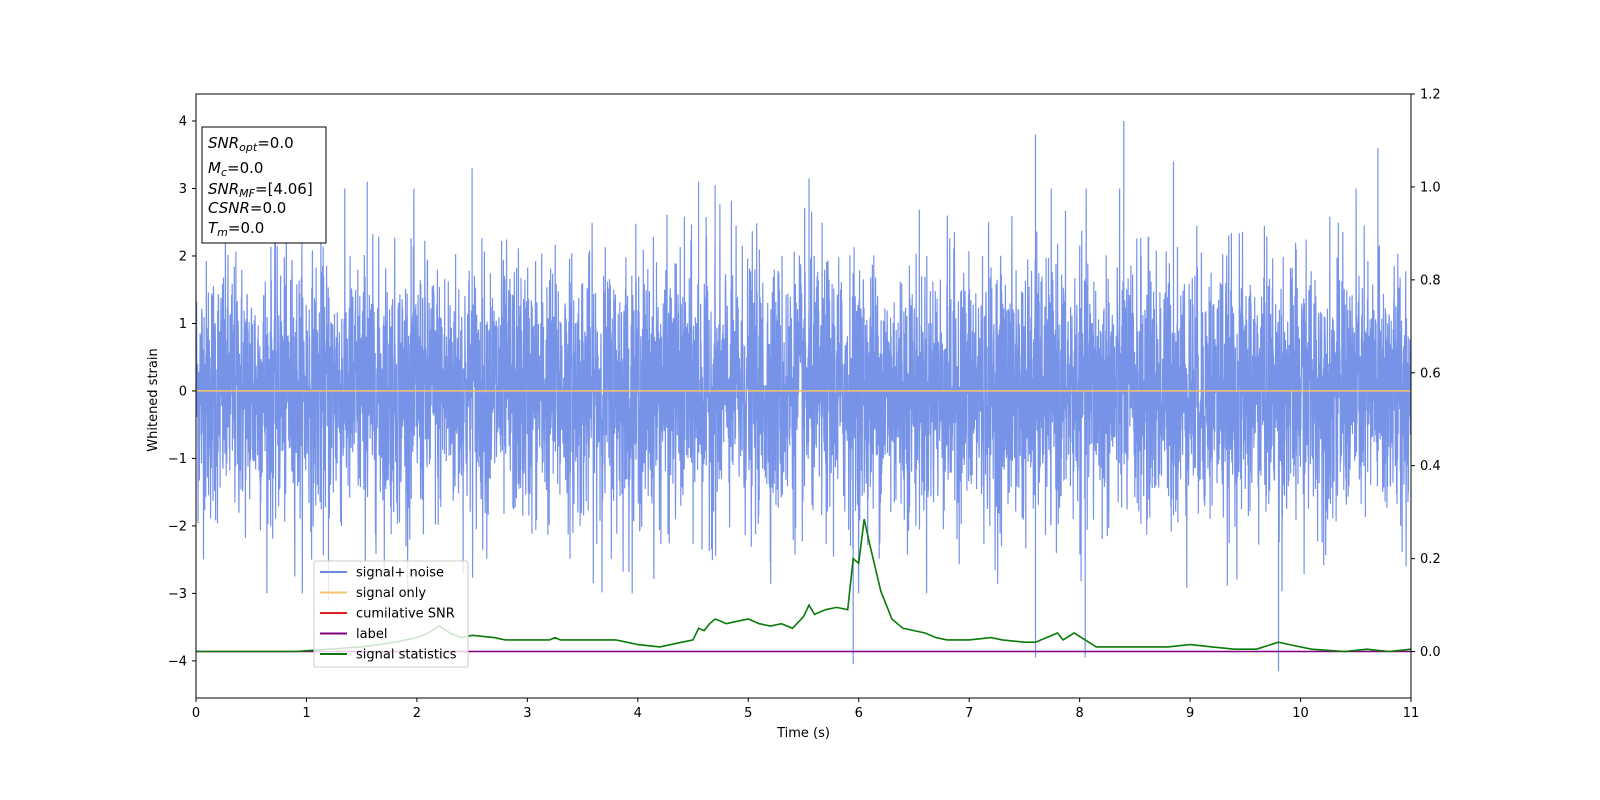 Image resolution: width=1600 pixels, height=800 pixels. What do you see at coordinates (183, 324) in the screenshot?
I see `y-tick-label: 1` at bounding box center [183, 324].